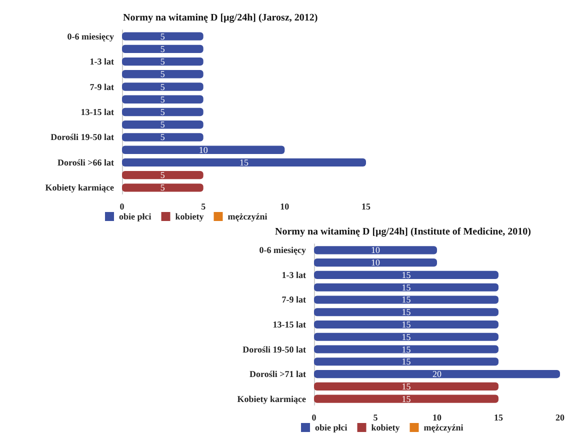 The height and width of the screenshot is (439, 586). What do you see at coordinates (86, 162) in the screenshot?
I see `y-tick-label: Dorośli >66 lat` at bounding box center [86, 162].